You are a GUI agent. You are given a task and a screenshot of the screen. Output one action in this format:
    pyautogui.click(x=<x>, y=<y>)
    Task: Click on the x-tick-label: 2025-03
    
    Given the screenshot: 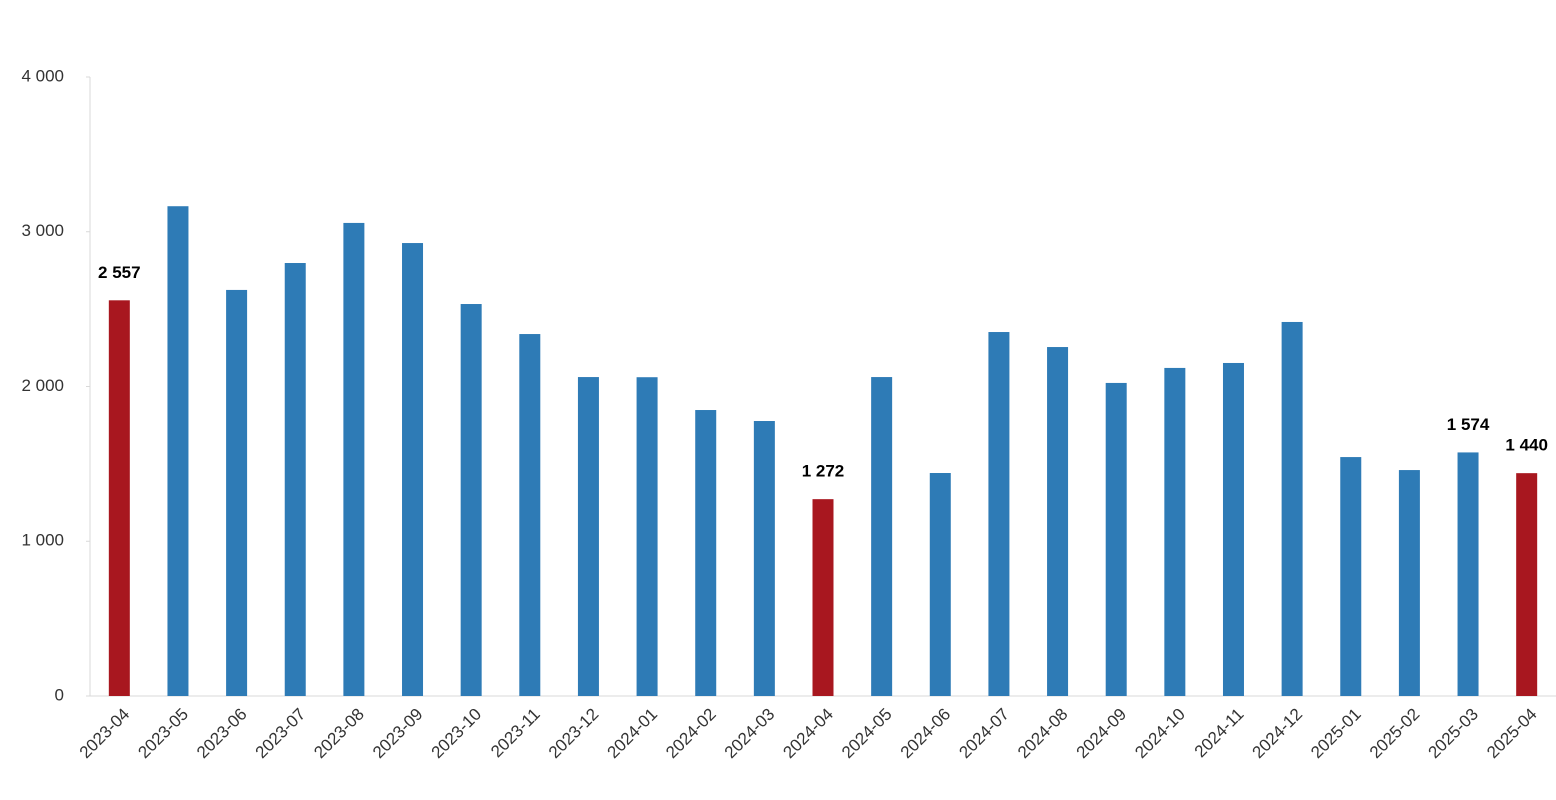 What is the action you would take?
    pyautogui.click(x=1453, y=734)
    